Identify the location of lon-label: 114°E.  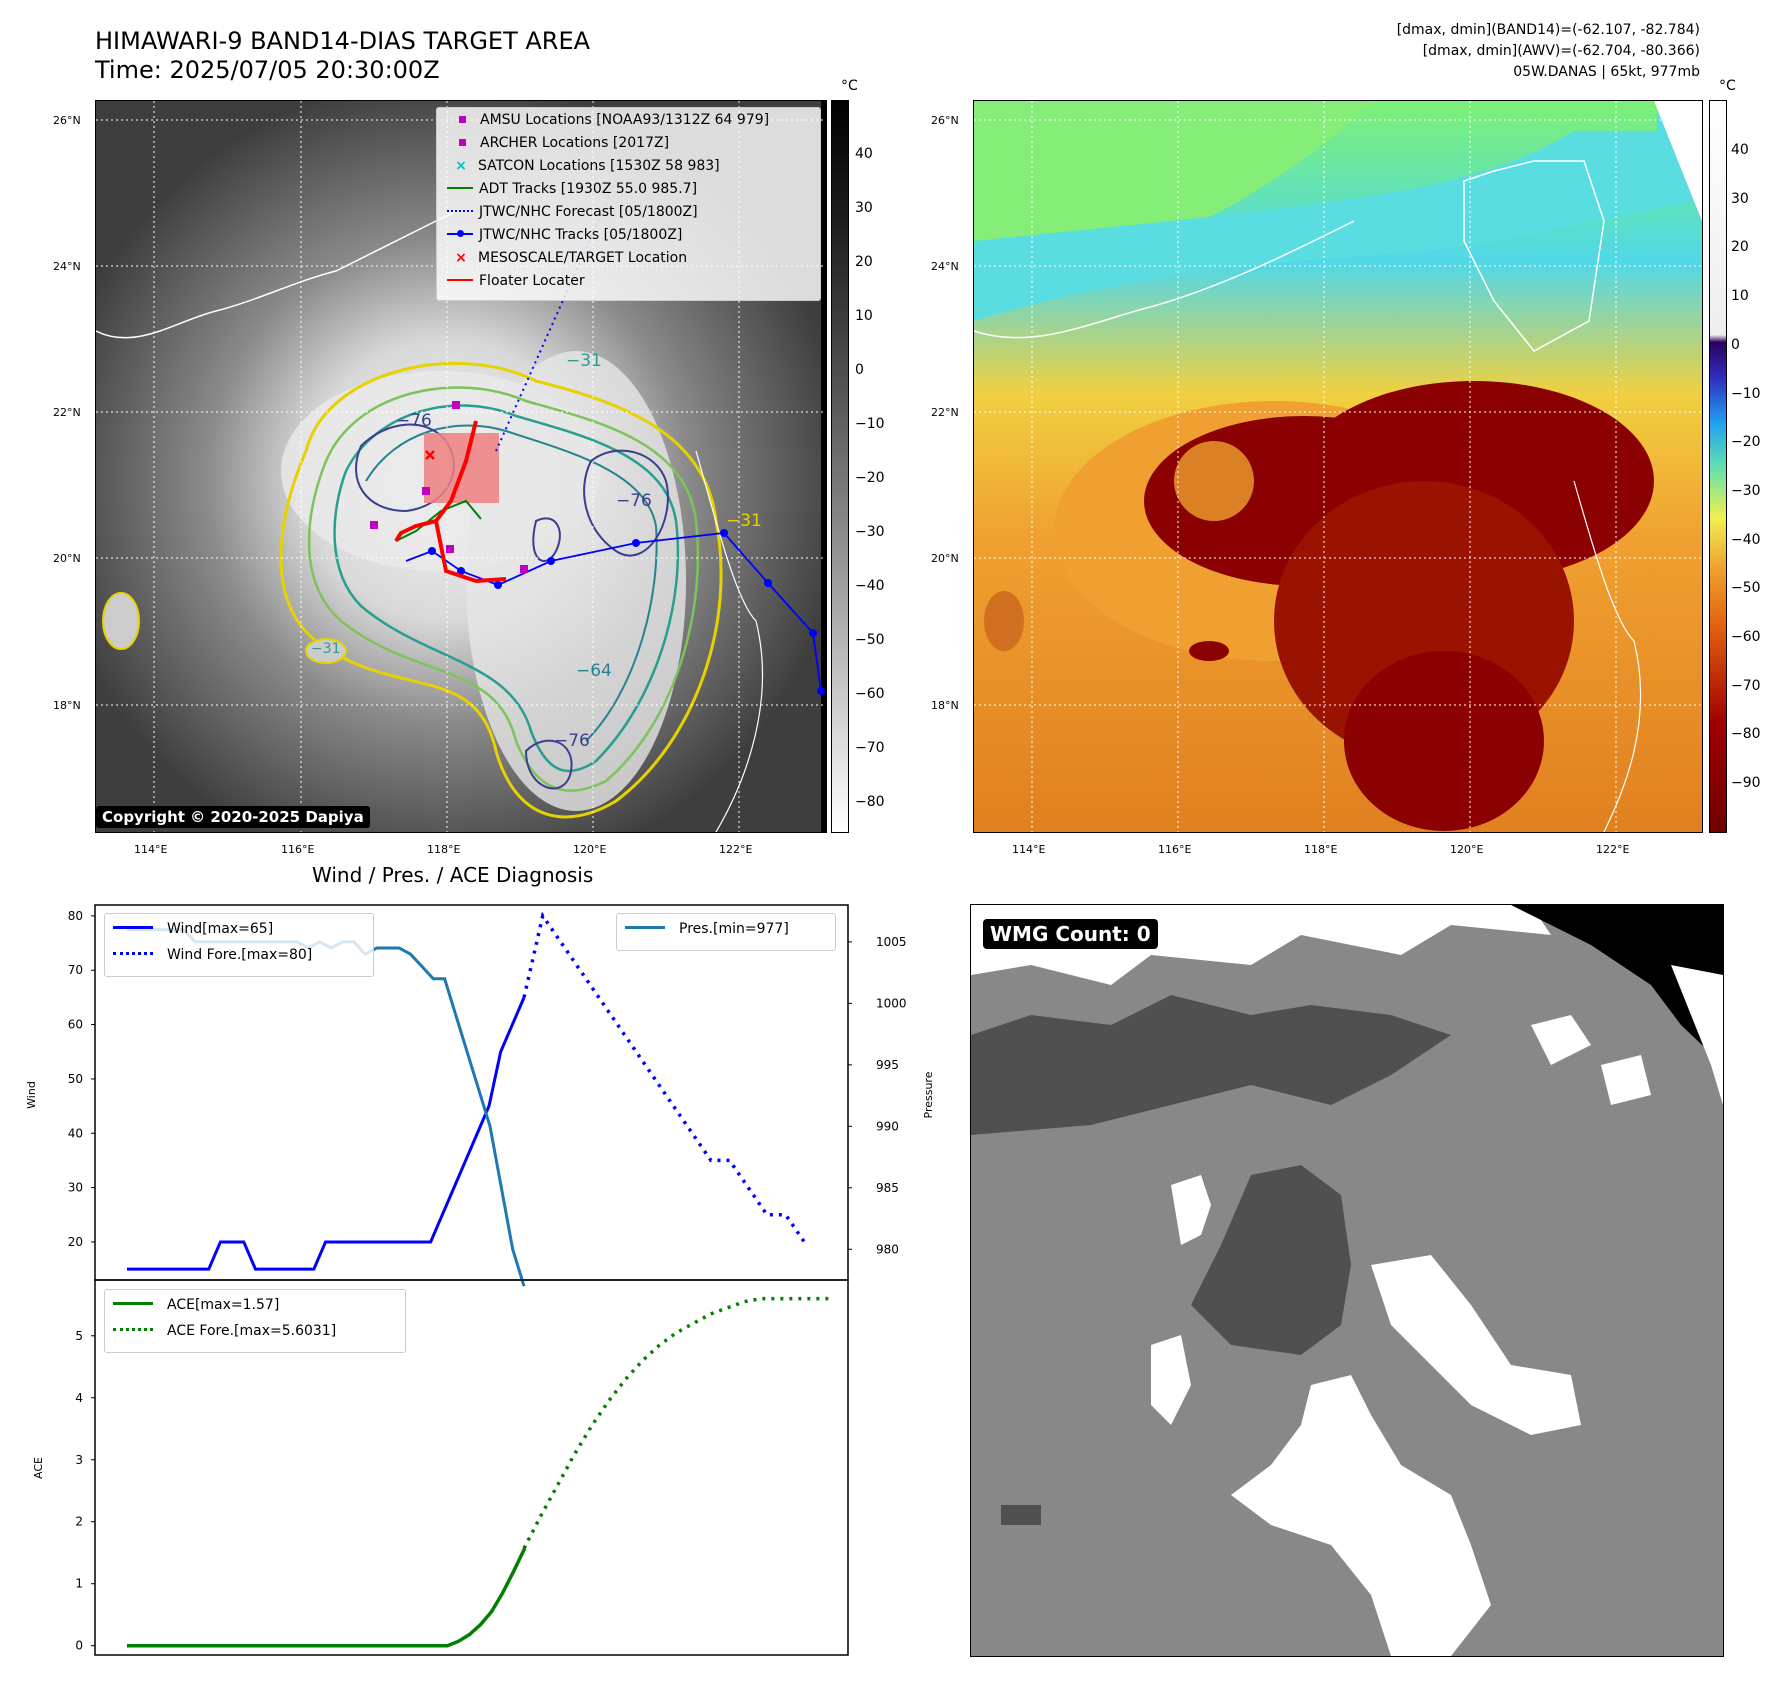
(151, 849).